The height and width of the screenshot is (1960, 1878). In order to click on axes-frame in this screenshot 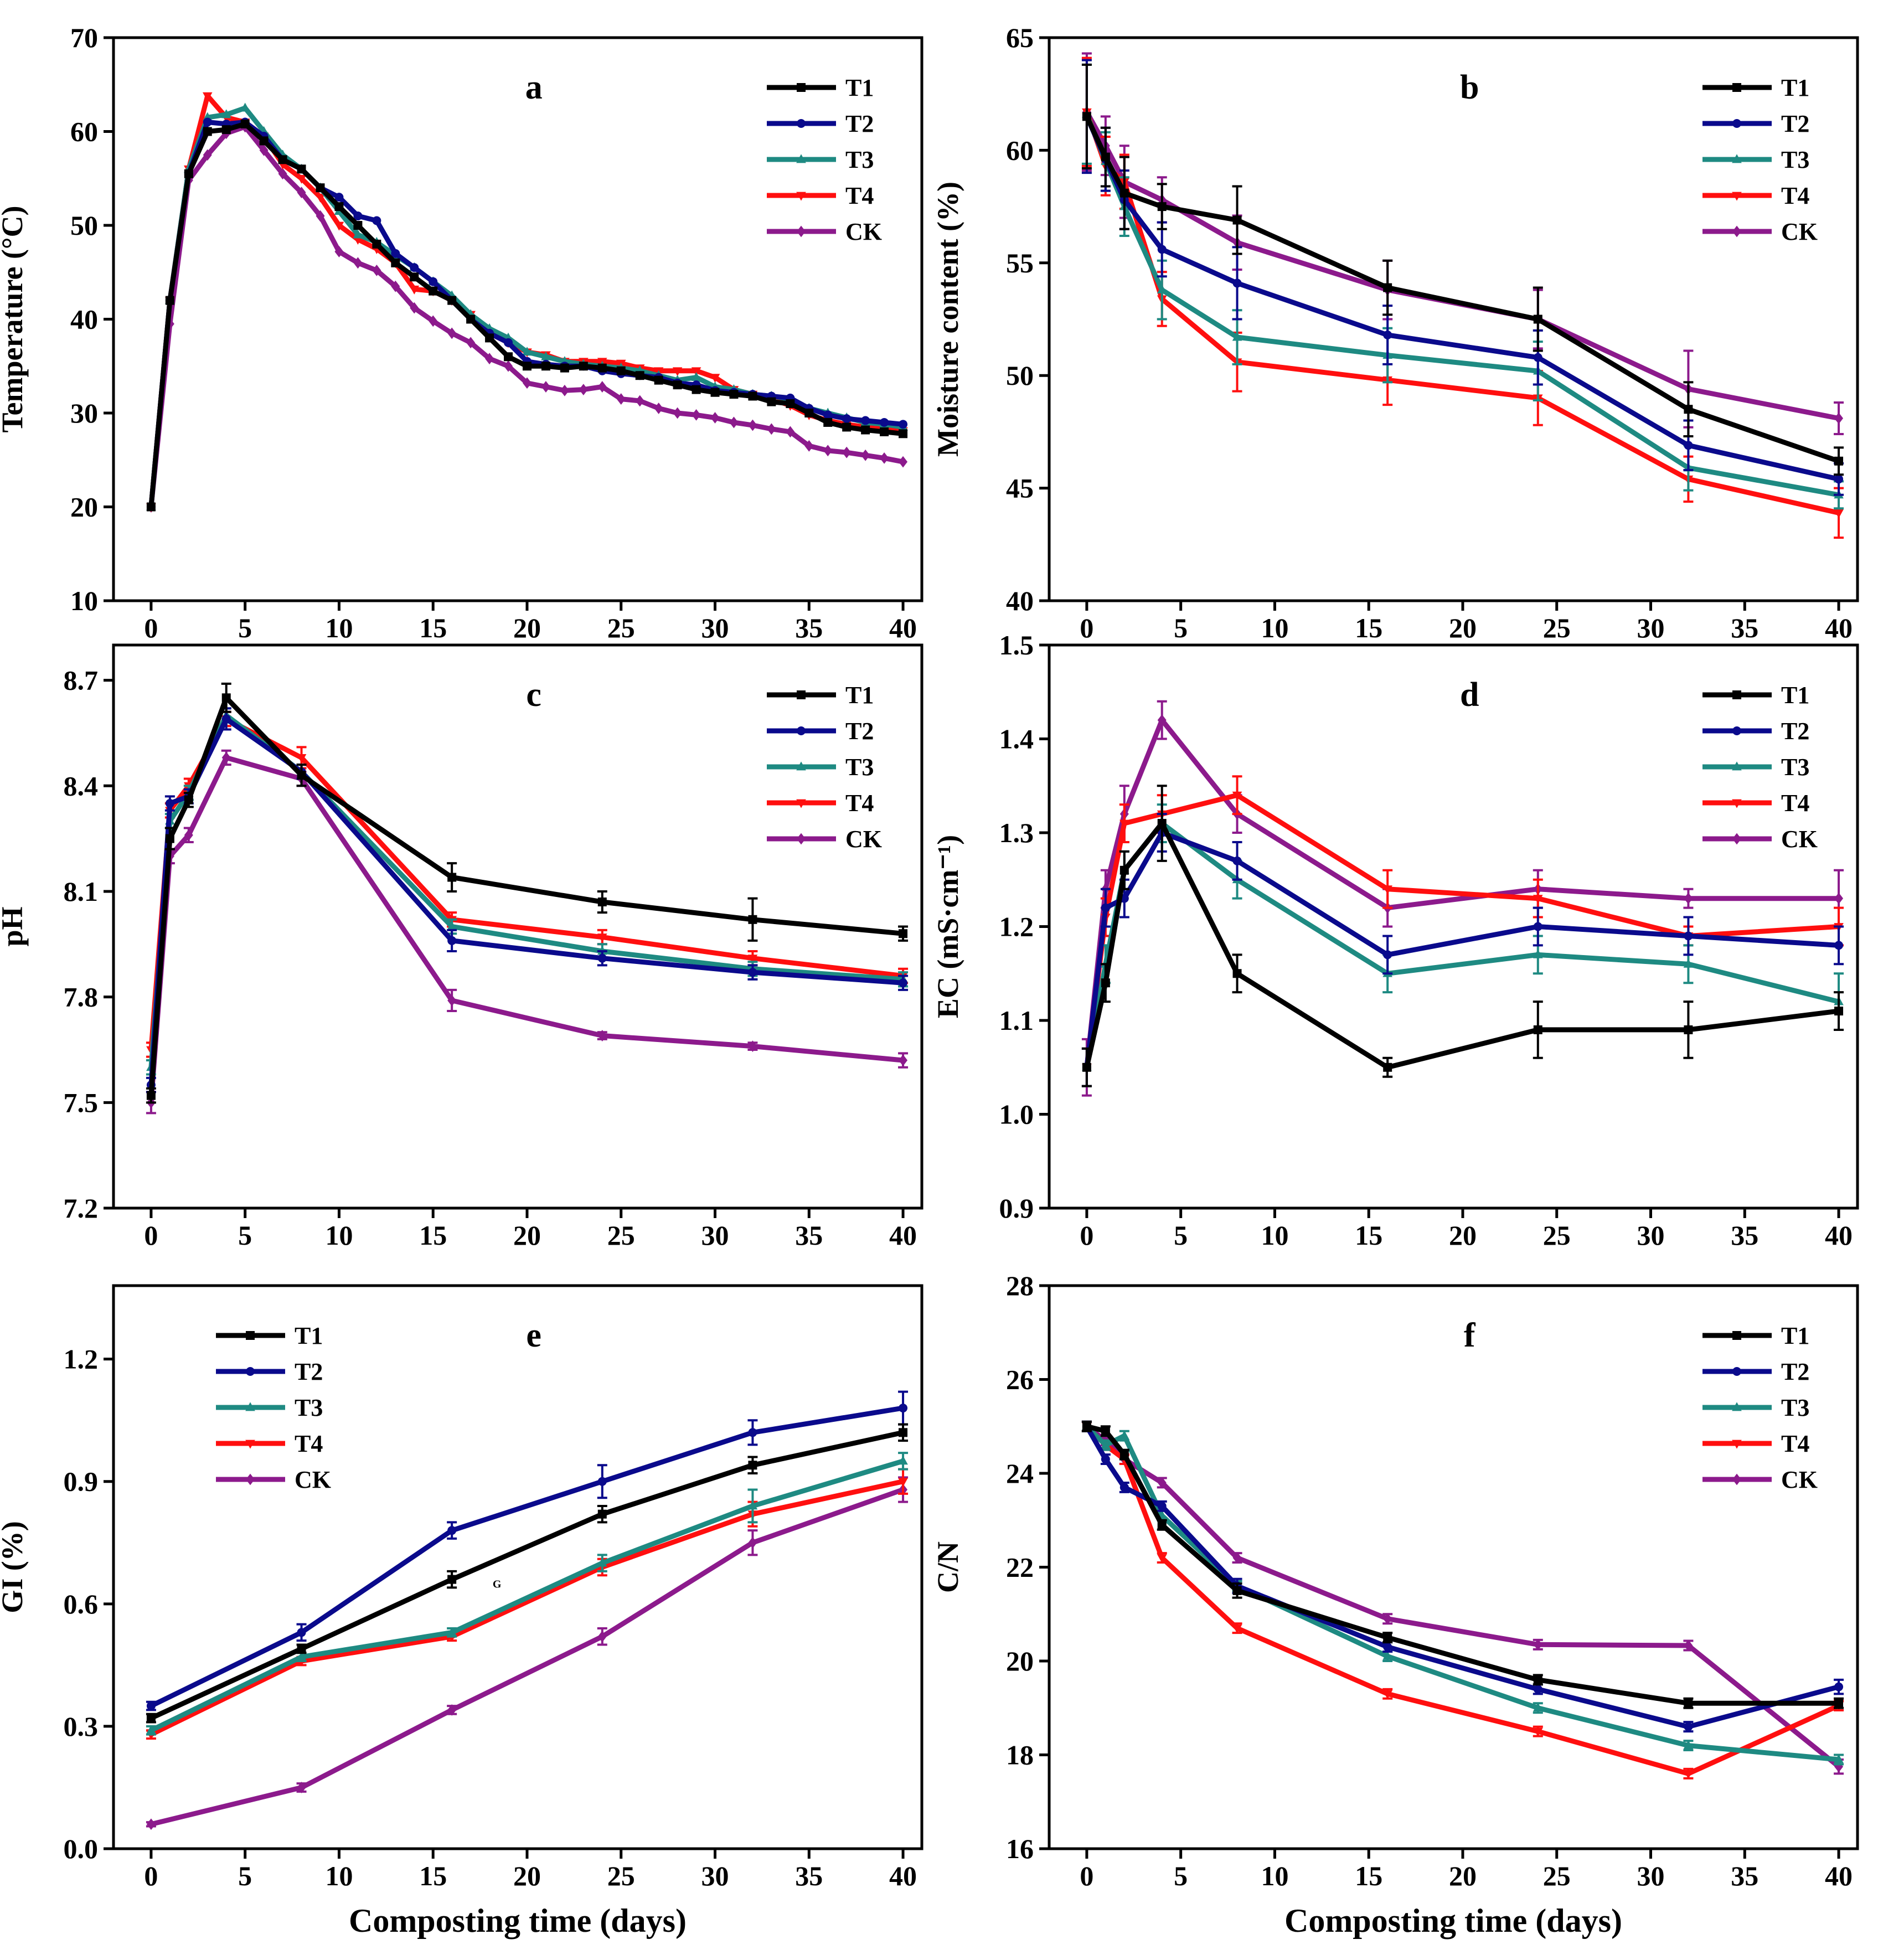, I will do `click(517, 1567)`.